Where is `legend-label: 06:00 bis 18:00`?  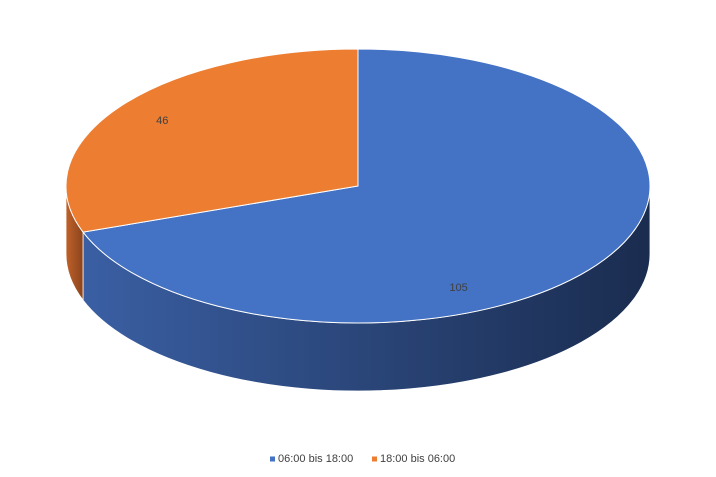
legend-label: 06:00 bis 18:00 is located at coordinates (315, 459).